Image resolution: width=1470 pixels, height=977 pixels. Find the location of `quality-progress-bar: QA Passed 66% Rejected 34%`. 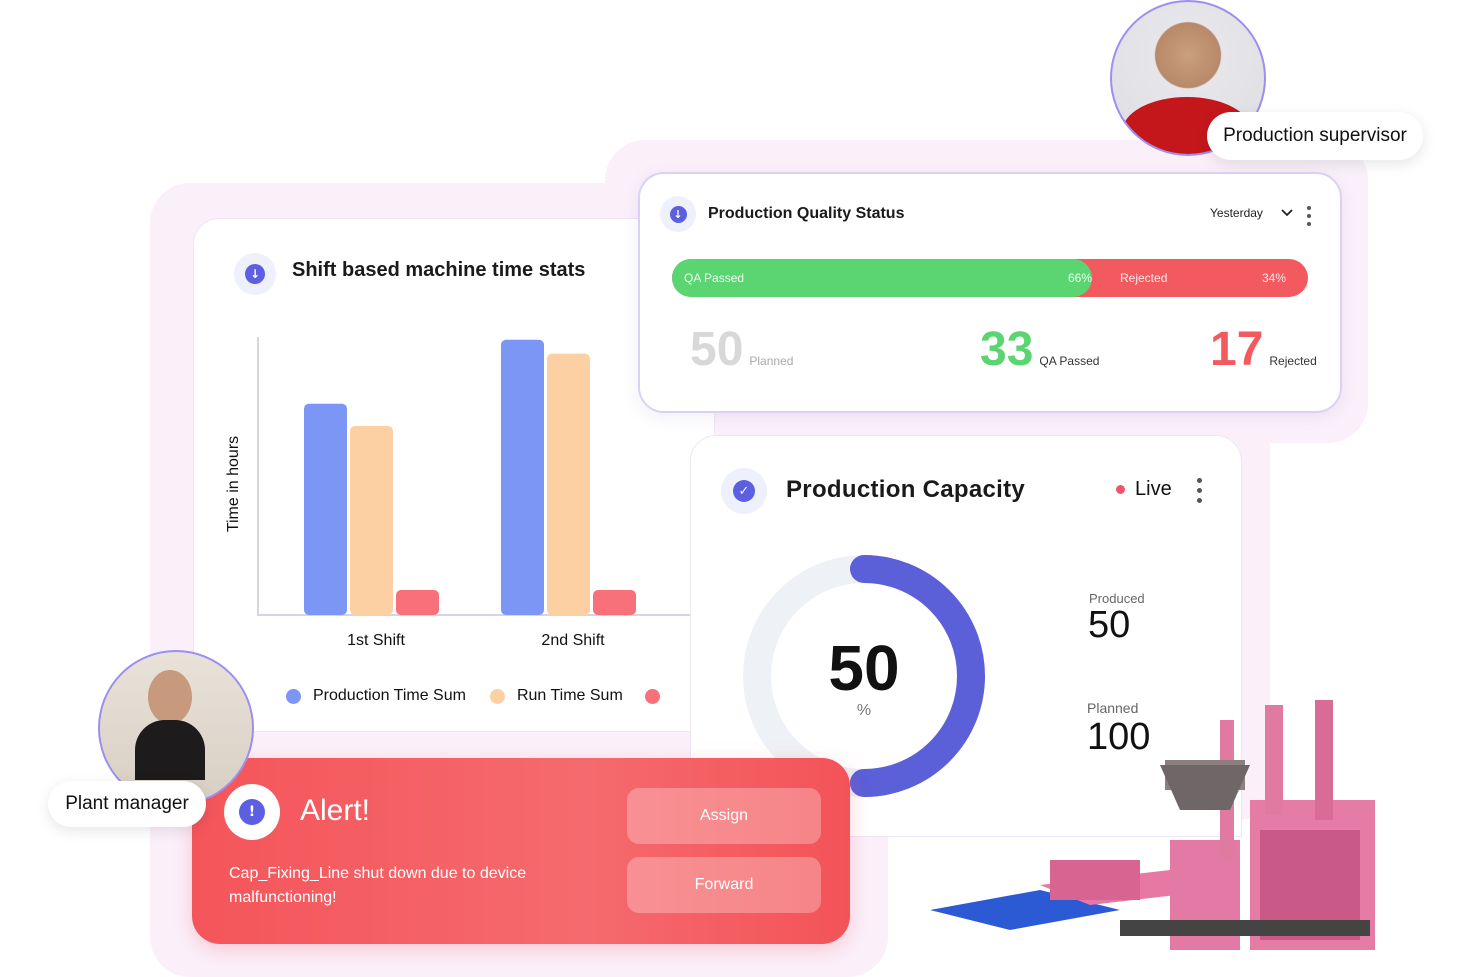

quality-progress-bar: QA Passed 66% Rejected 34% is located at coordinates (990, 278).